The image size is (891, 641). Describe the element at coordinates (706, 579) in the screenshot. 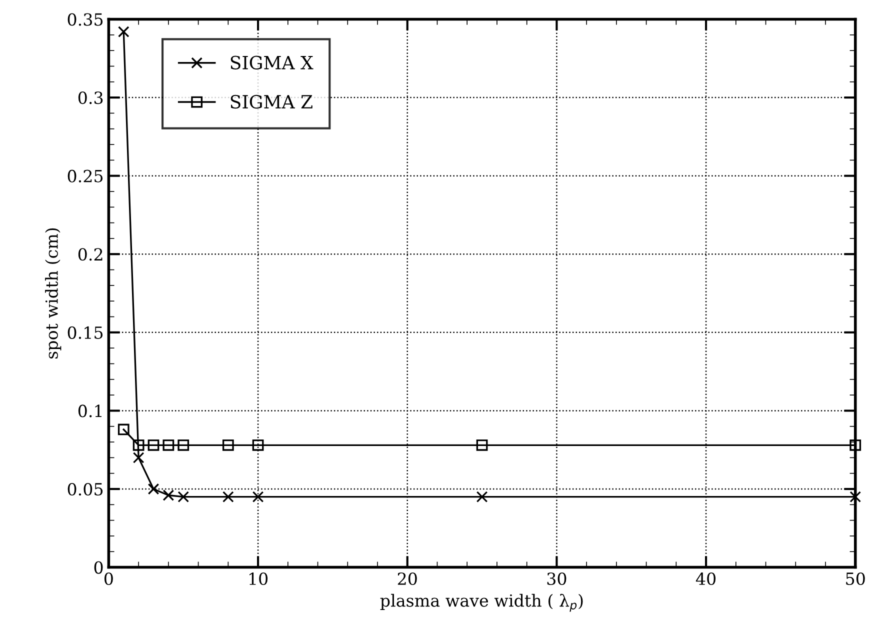

I see `x-tick-label: 40` at that location.